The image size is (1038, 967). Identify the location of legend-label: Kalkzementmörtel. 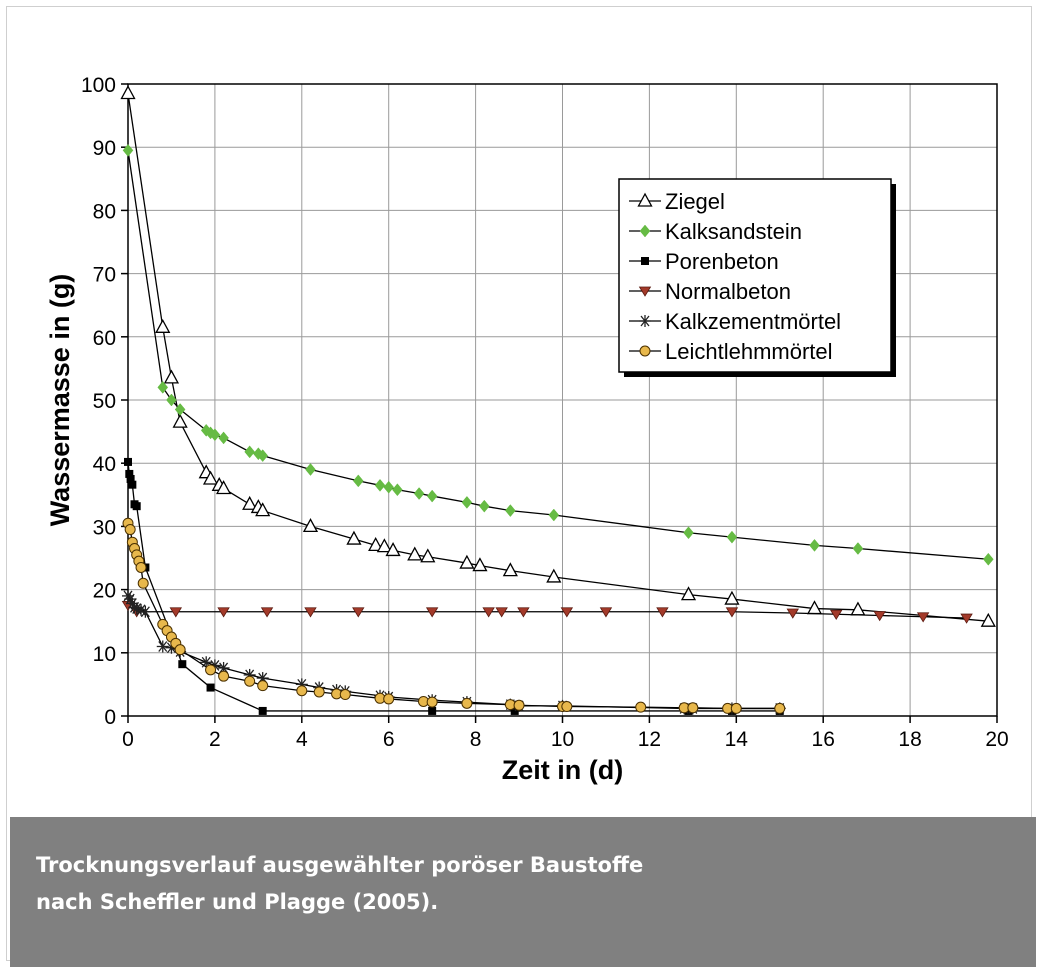
(753, 321).